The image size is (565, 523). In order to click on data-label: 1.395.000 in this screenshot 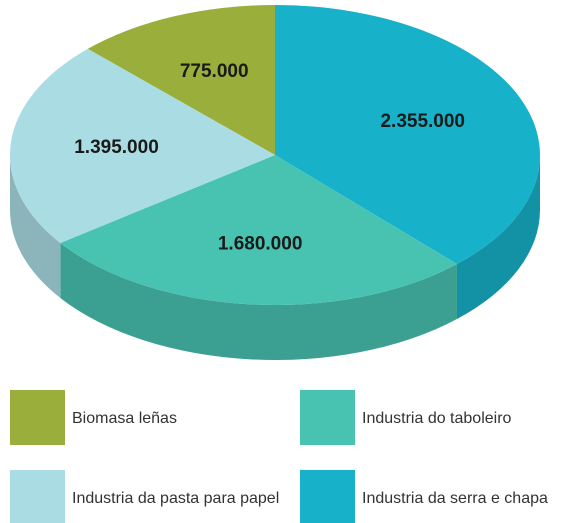, I will do `click(116, 147)`.